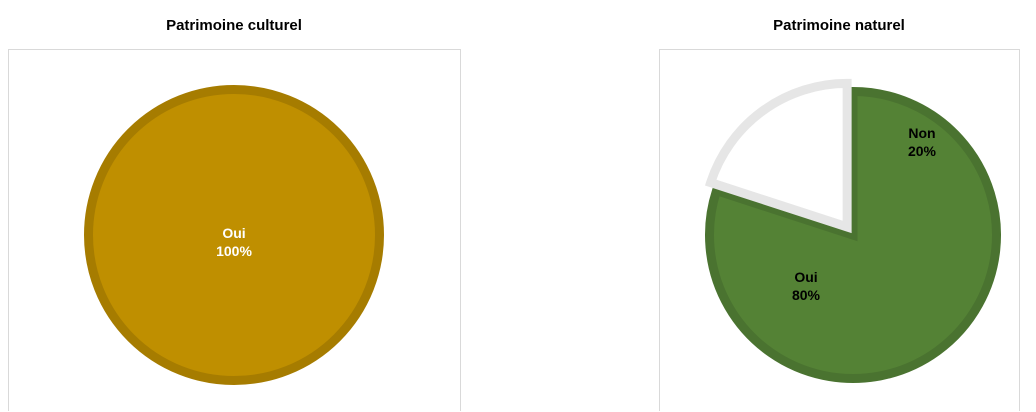 The image size is (1036, 412). What do you see at coordinates (234, 251) in the screenshot?
I see `slice-value-culturel-oui: 100%` at bounding box center [234, 251].